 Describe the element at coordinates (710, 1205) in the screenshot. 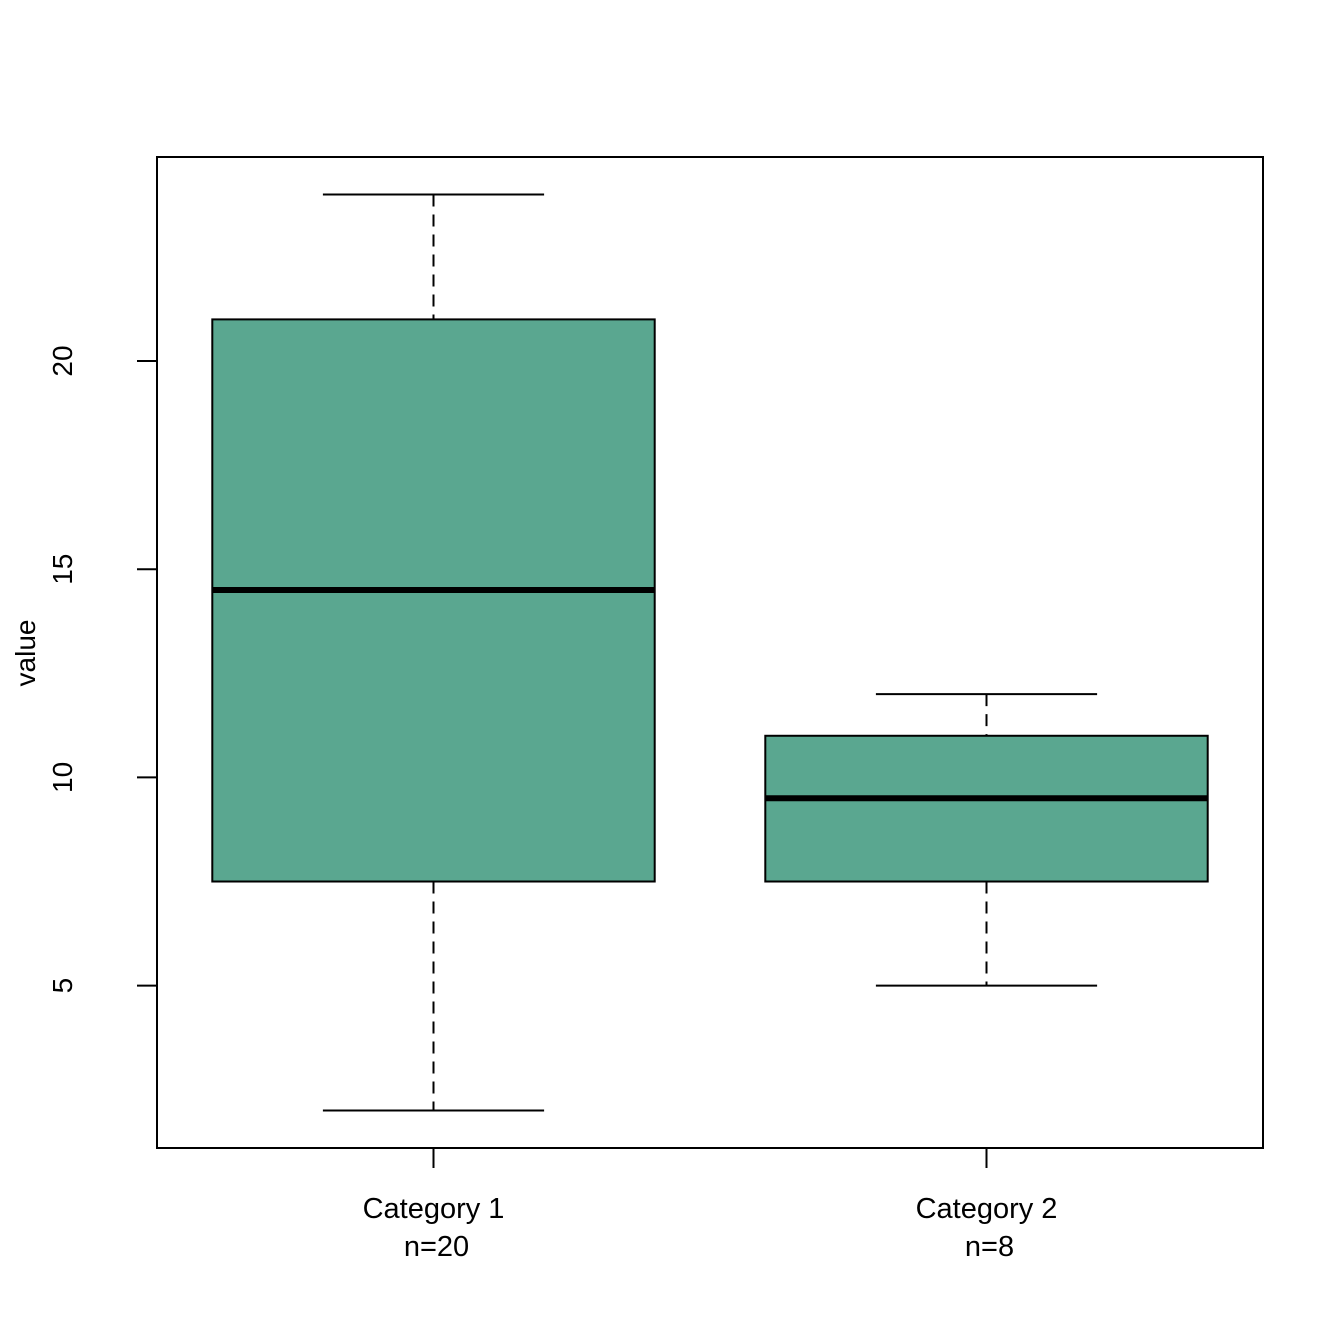

I see `x-axis: Category 1 n=20 Category 2 n=8` at that location.